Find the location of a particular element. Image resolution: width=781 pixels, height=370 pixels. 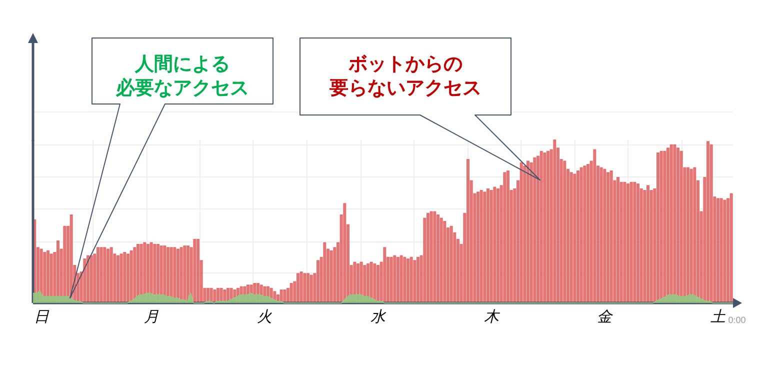

text: 人間による必要なアクセス is located at coordinates (182, 76).